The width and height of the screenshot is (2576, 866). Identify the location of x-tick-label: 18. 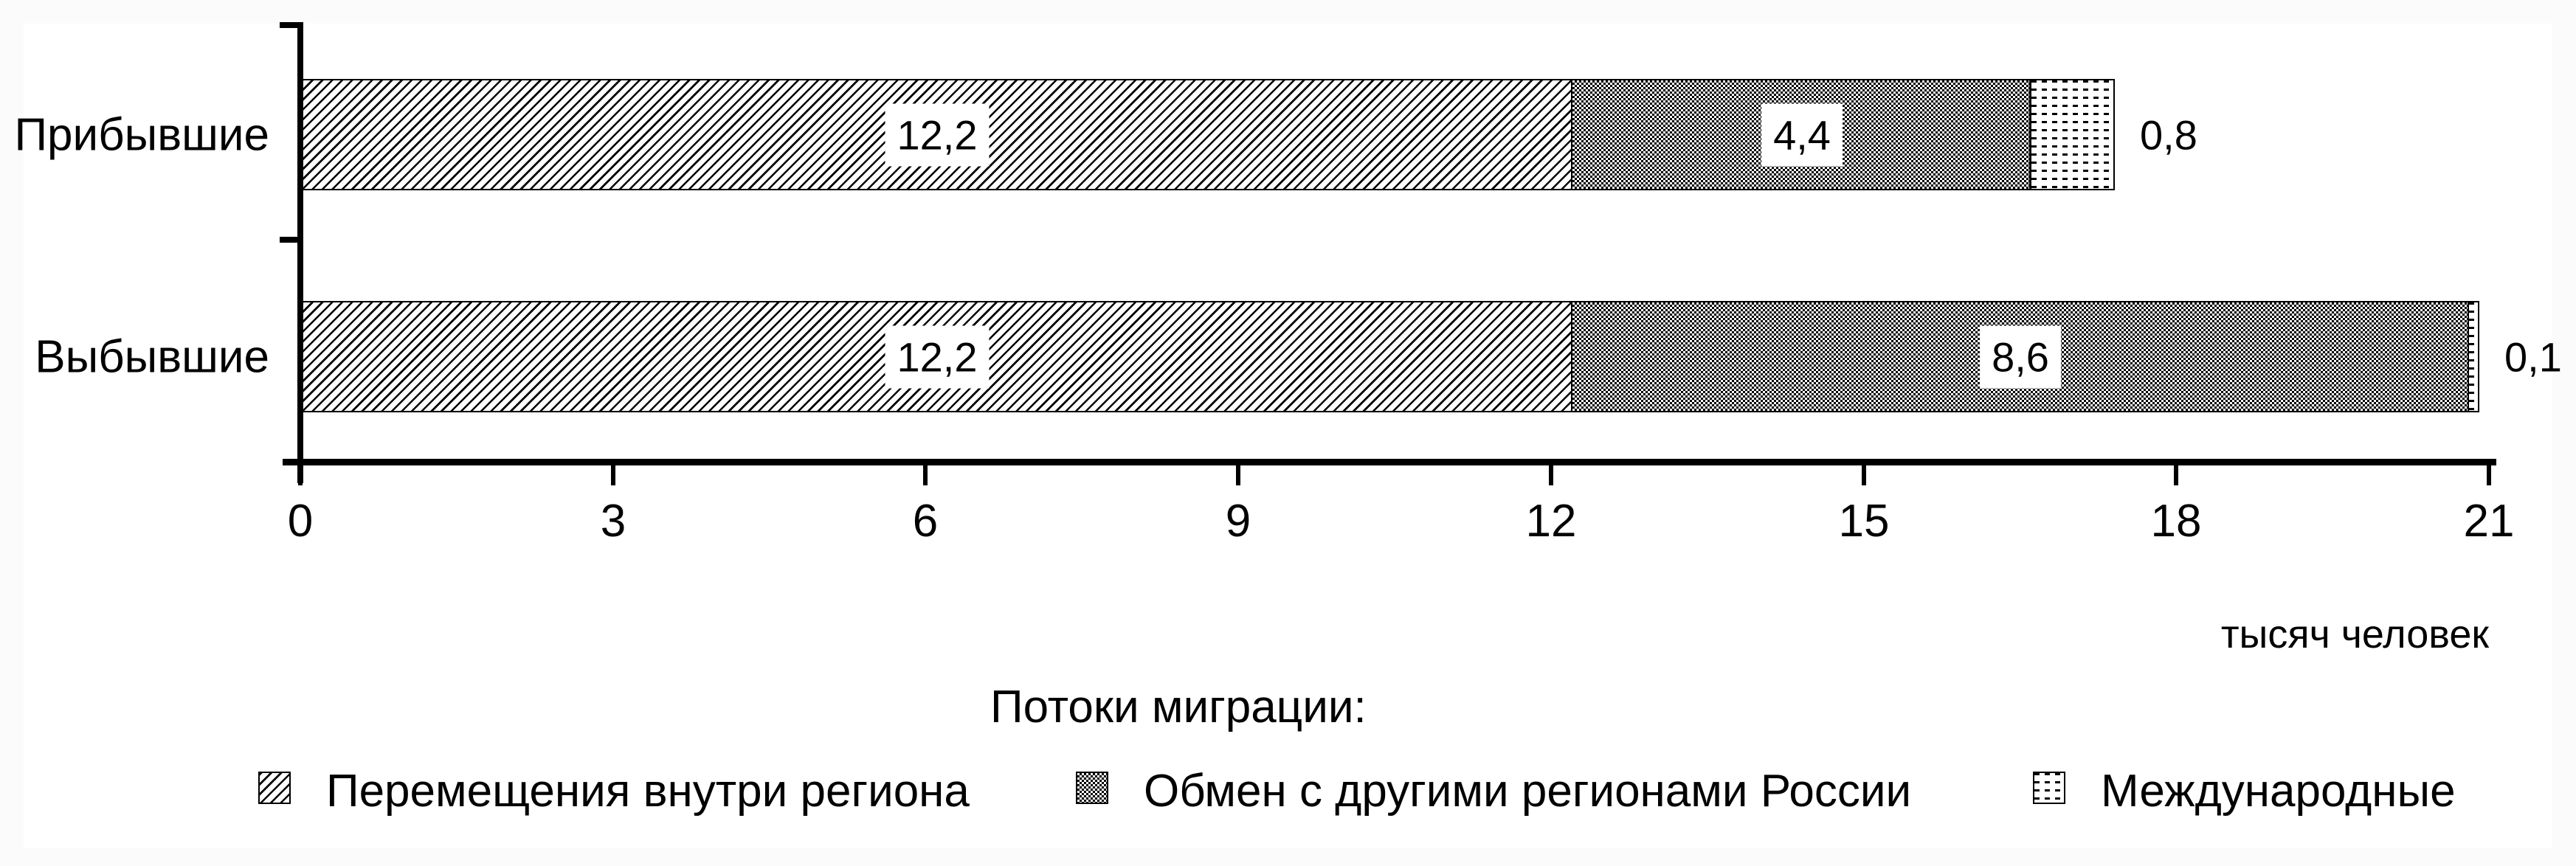
(2176, 522).